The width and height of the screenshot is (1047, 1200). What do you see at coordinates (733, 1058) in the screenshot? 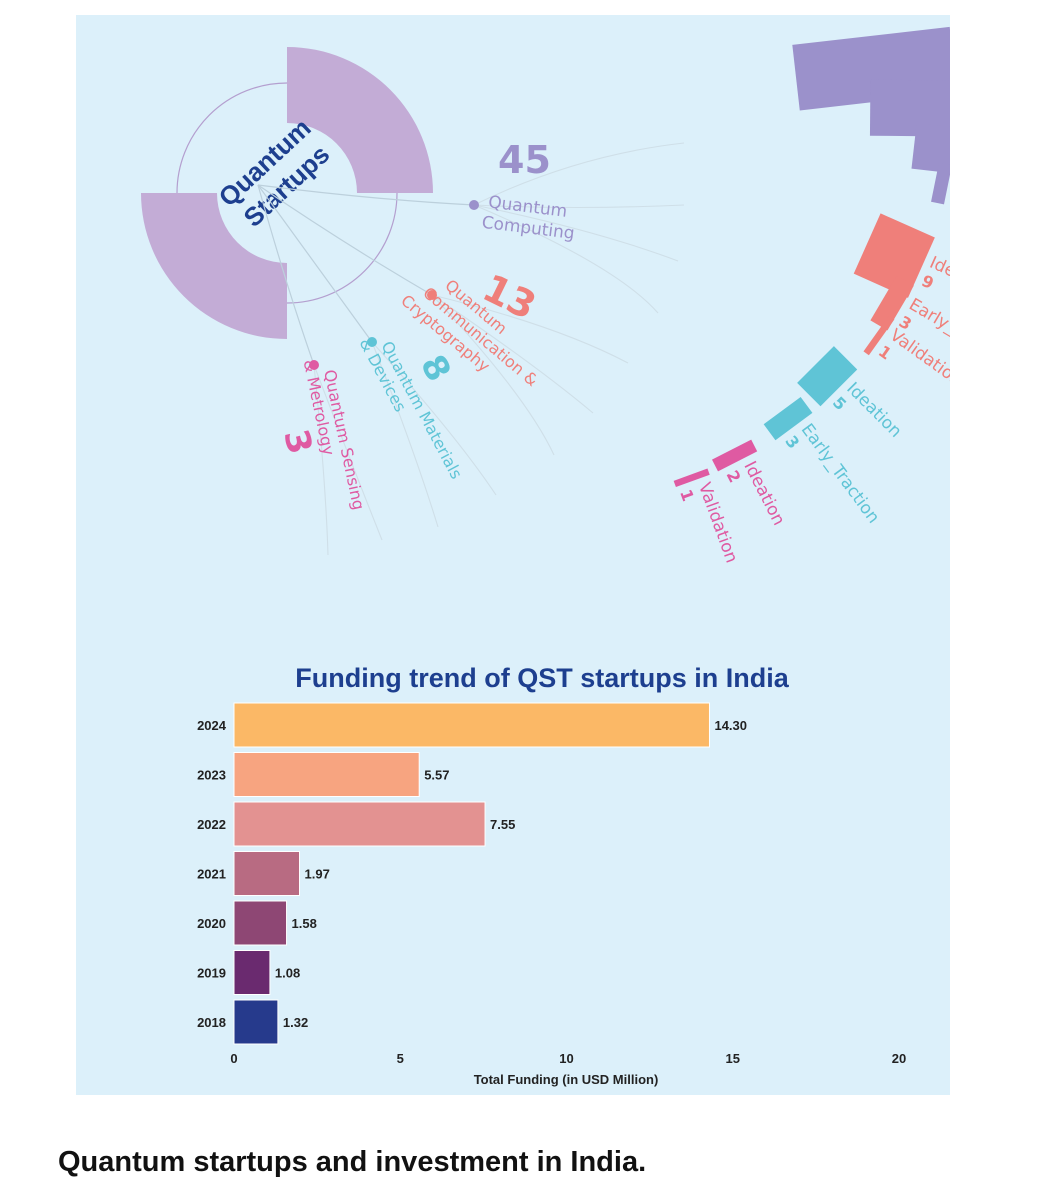
I see `x-tick-15: 15` at bounding box center [733, 1058].